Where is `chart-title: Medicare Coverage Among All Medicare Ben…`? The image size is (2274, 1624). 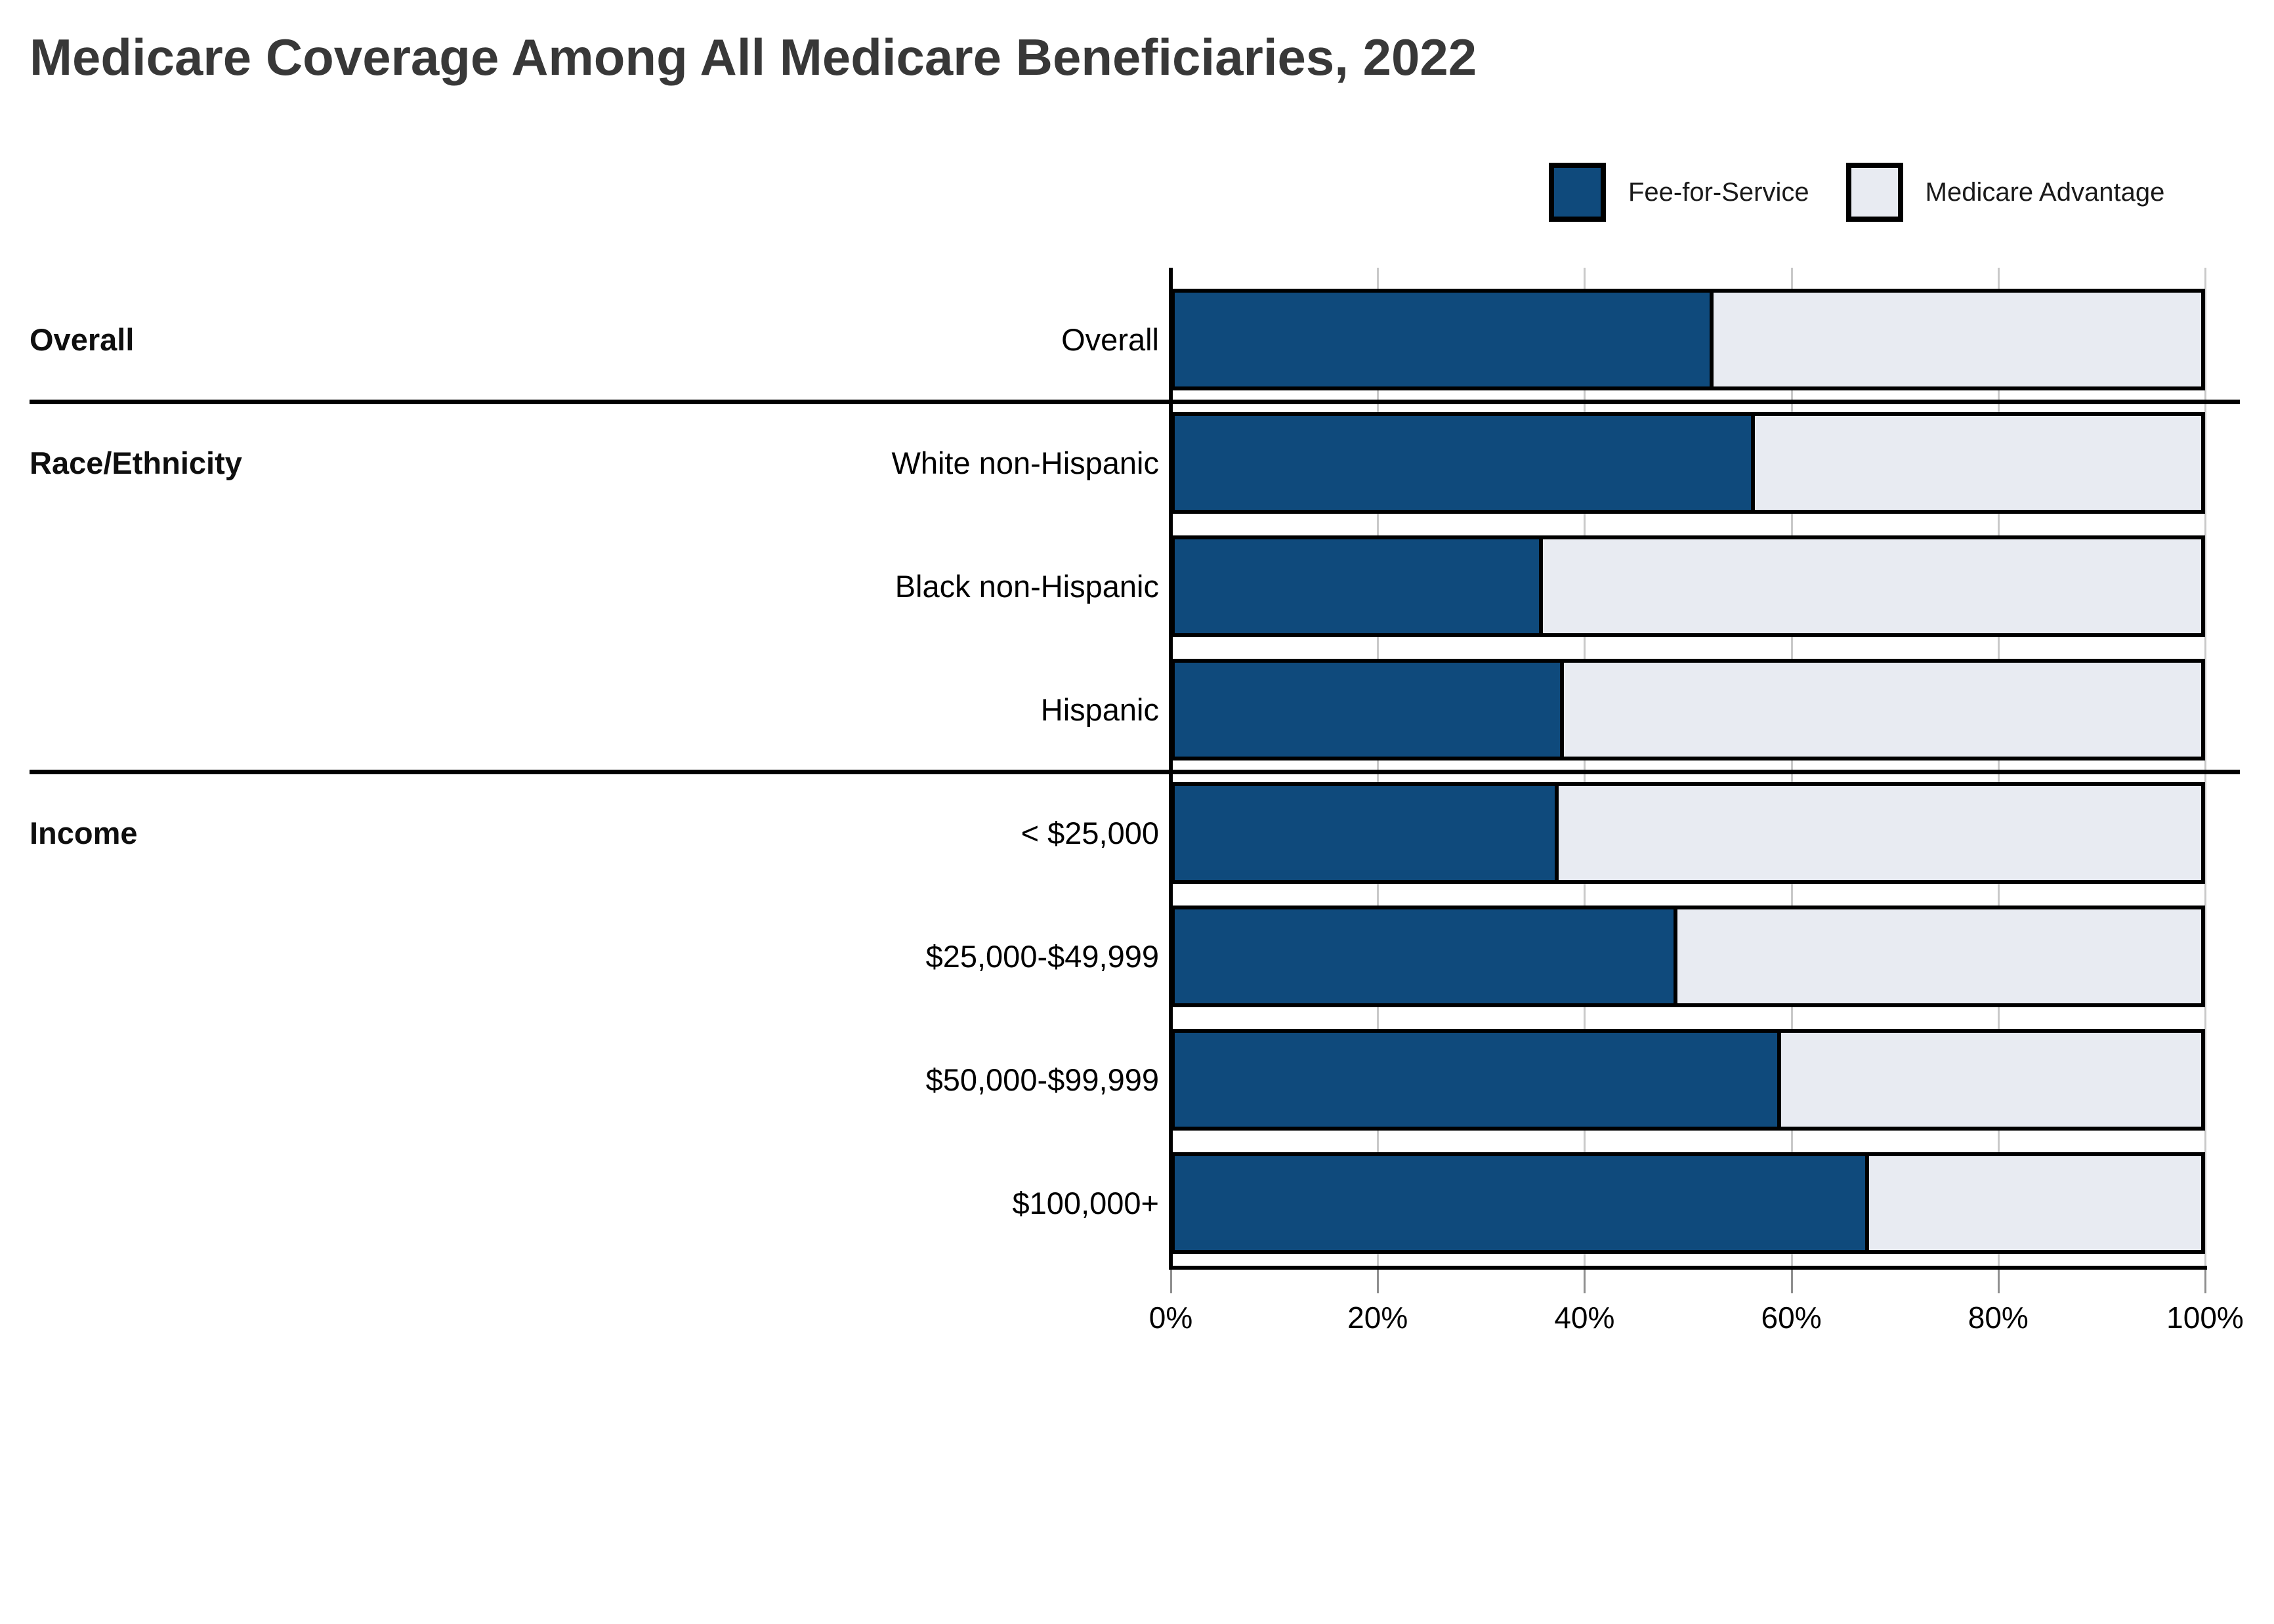
chart-title: Medicare Coverage Among All Medicare Ben… is located at coordinates (753, 57).